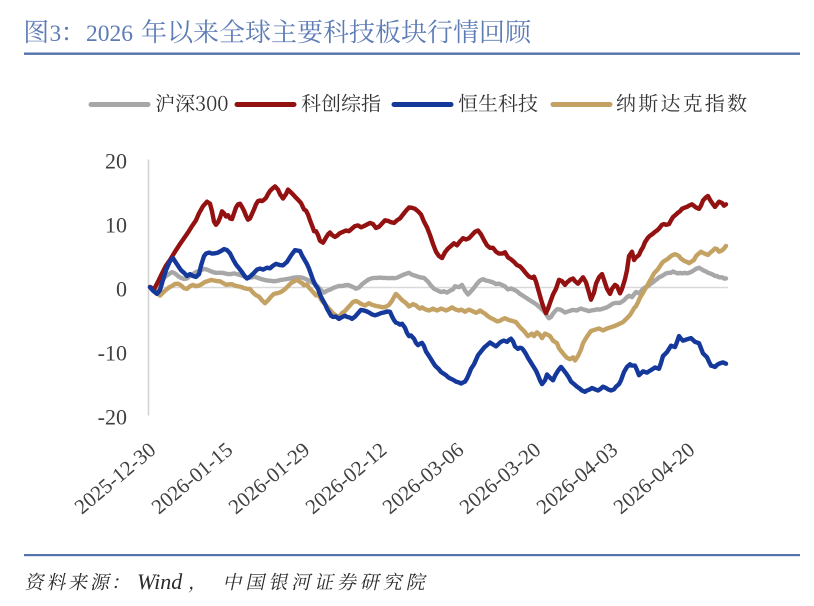 Image resolution: width=814 pixels, height=606 pixels. Describe the element at coordinates (116, 160) in the screenshot. I see `svg-text: 20` at that location.